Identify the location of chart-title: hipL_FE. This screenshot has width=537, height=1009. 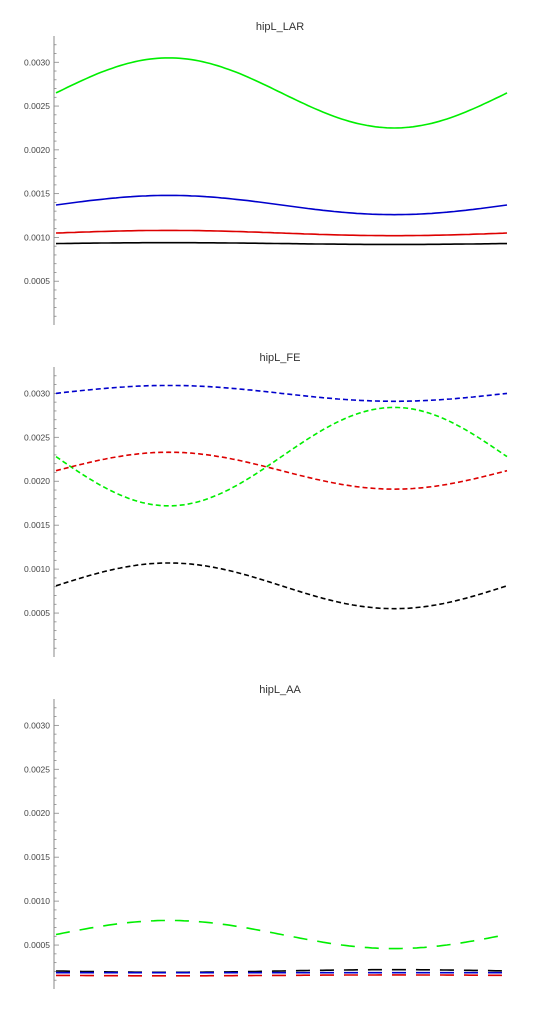
(280, 358).